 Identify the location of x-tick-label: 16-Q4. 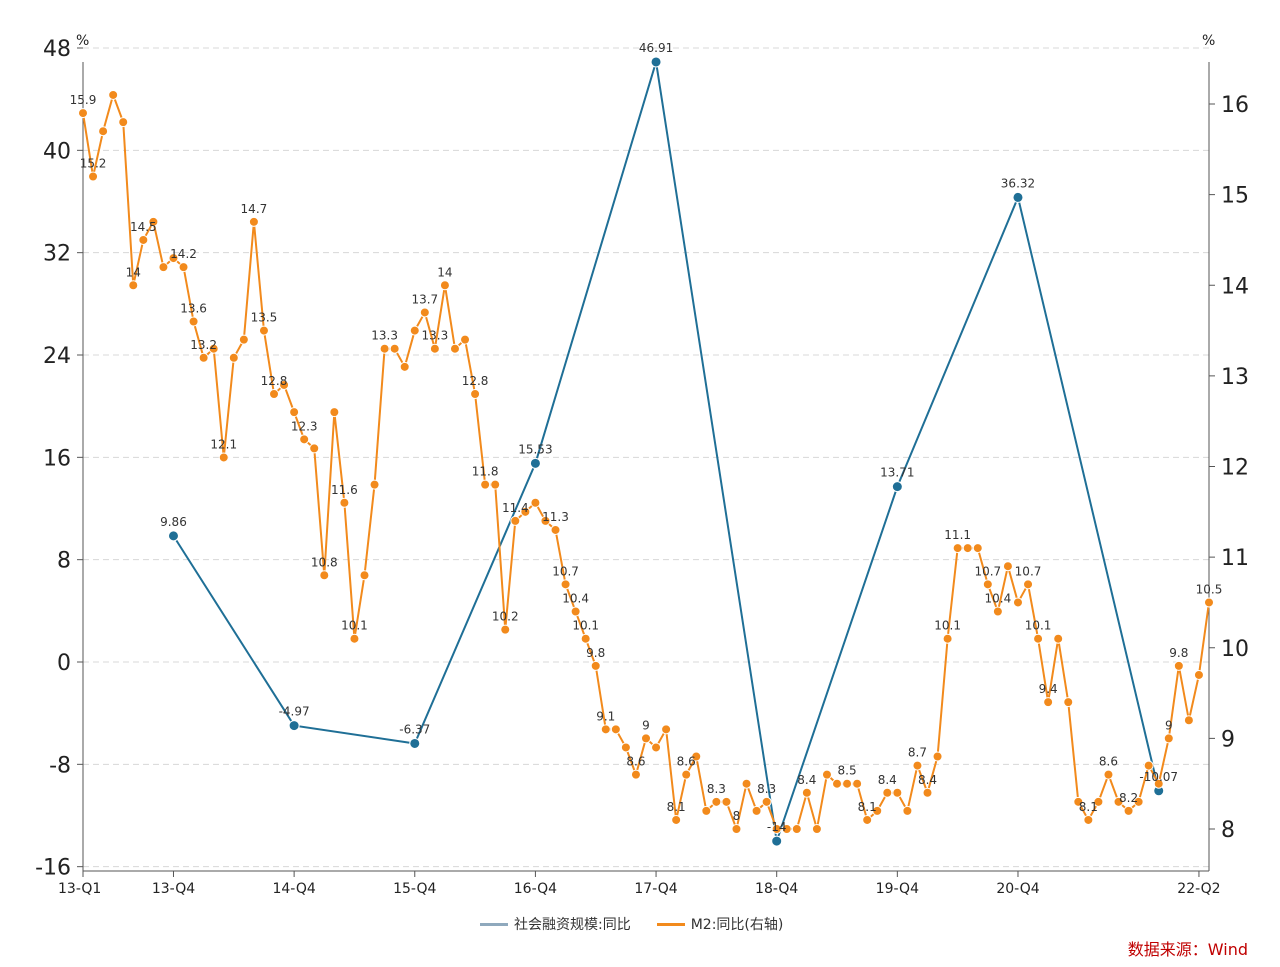
(535, 889).